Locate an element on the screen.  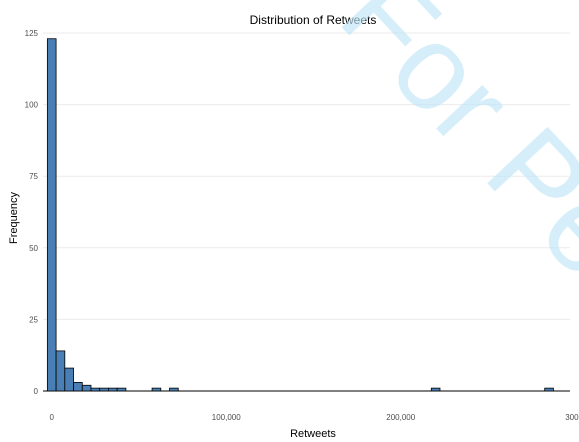
x-axis-ticks: 0 100,000 200,000 300,0 is located at coordinates (314, 417).